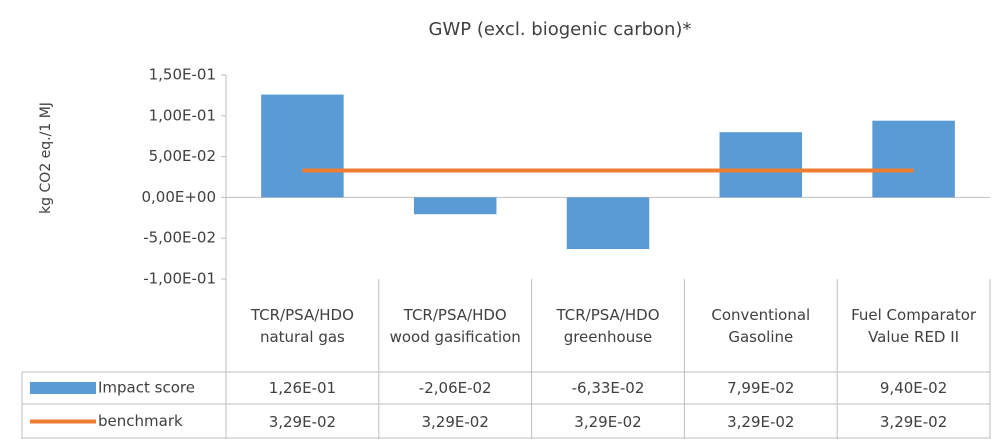 This screenshot has height=439, width=996. Describe the element at coordinates (608, 388) in the screenshot. I see `data-table-value: -6,33E-02` at that location.